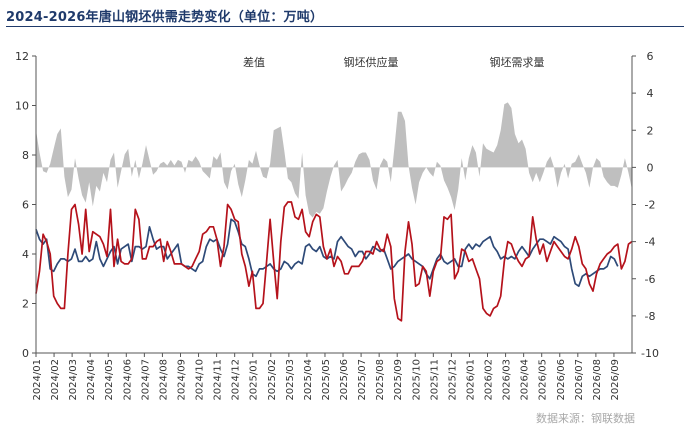 The width and height of the screenshot is (690, 429). What do you see at coordinates (650, 130) in the screenshot?
I see `right-tick-label: 2` at bounding box center [650, 130].